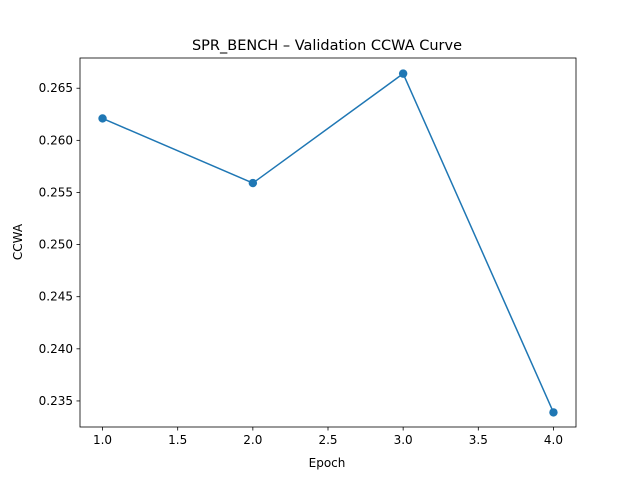 The height and width of the screenshot is (480, 640). Describe the element at coordinates (252, 440) in the screenshot. I see `x-tick-label: 2.0` at that location.